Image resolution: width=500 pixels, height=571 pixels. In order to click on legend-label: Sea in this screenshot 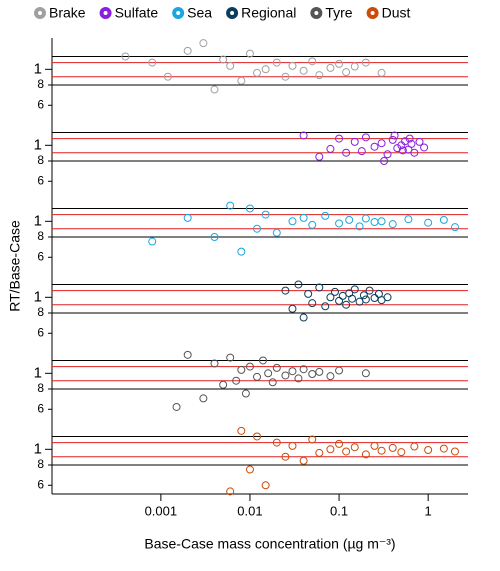, I will do `click(199, 13)`.